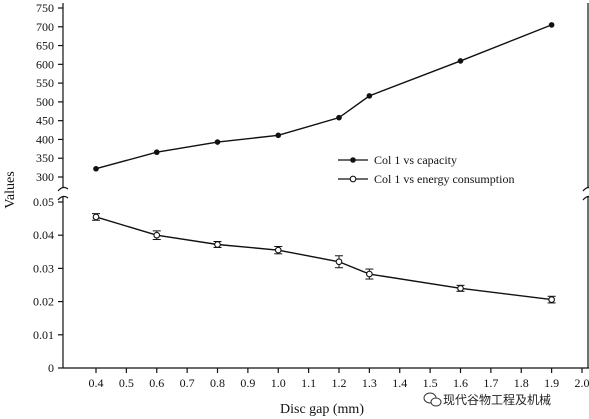  I want to click on x-tick-label: 1.4, so click(399, 383).